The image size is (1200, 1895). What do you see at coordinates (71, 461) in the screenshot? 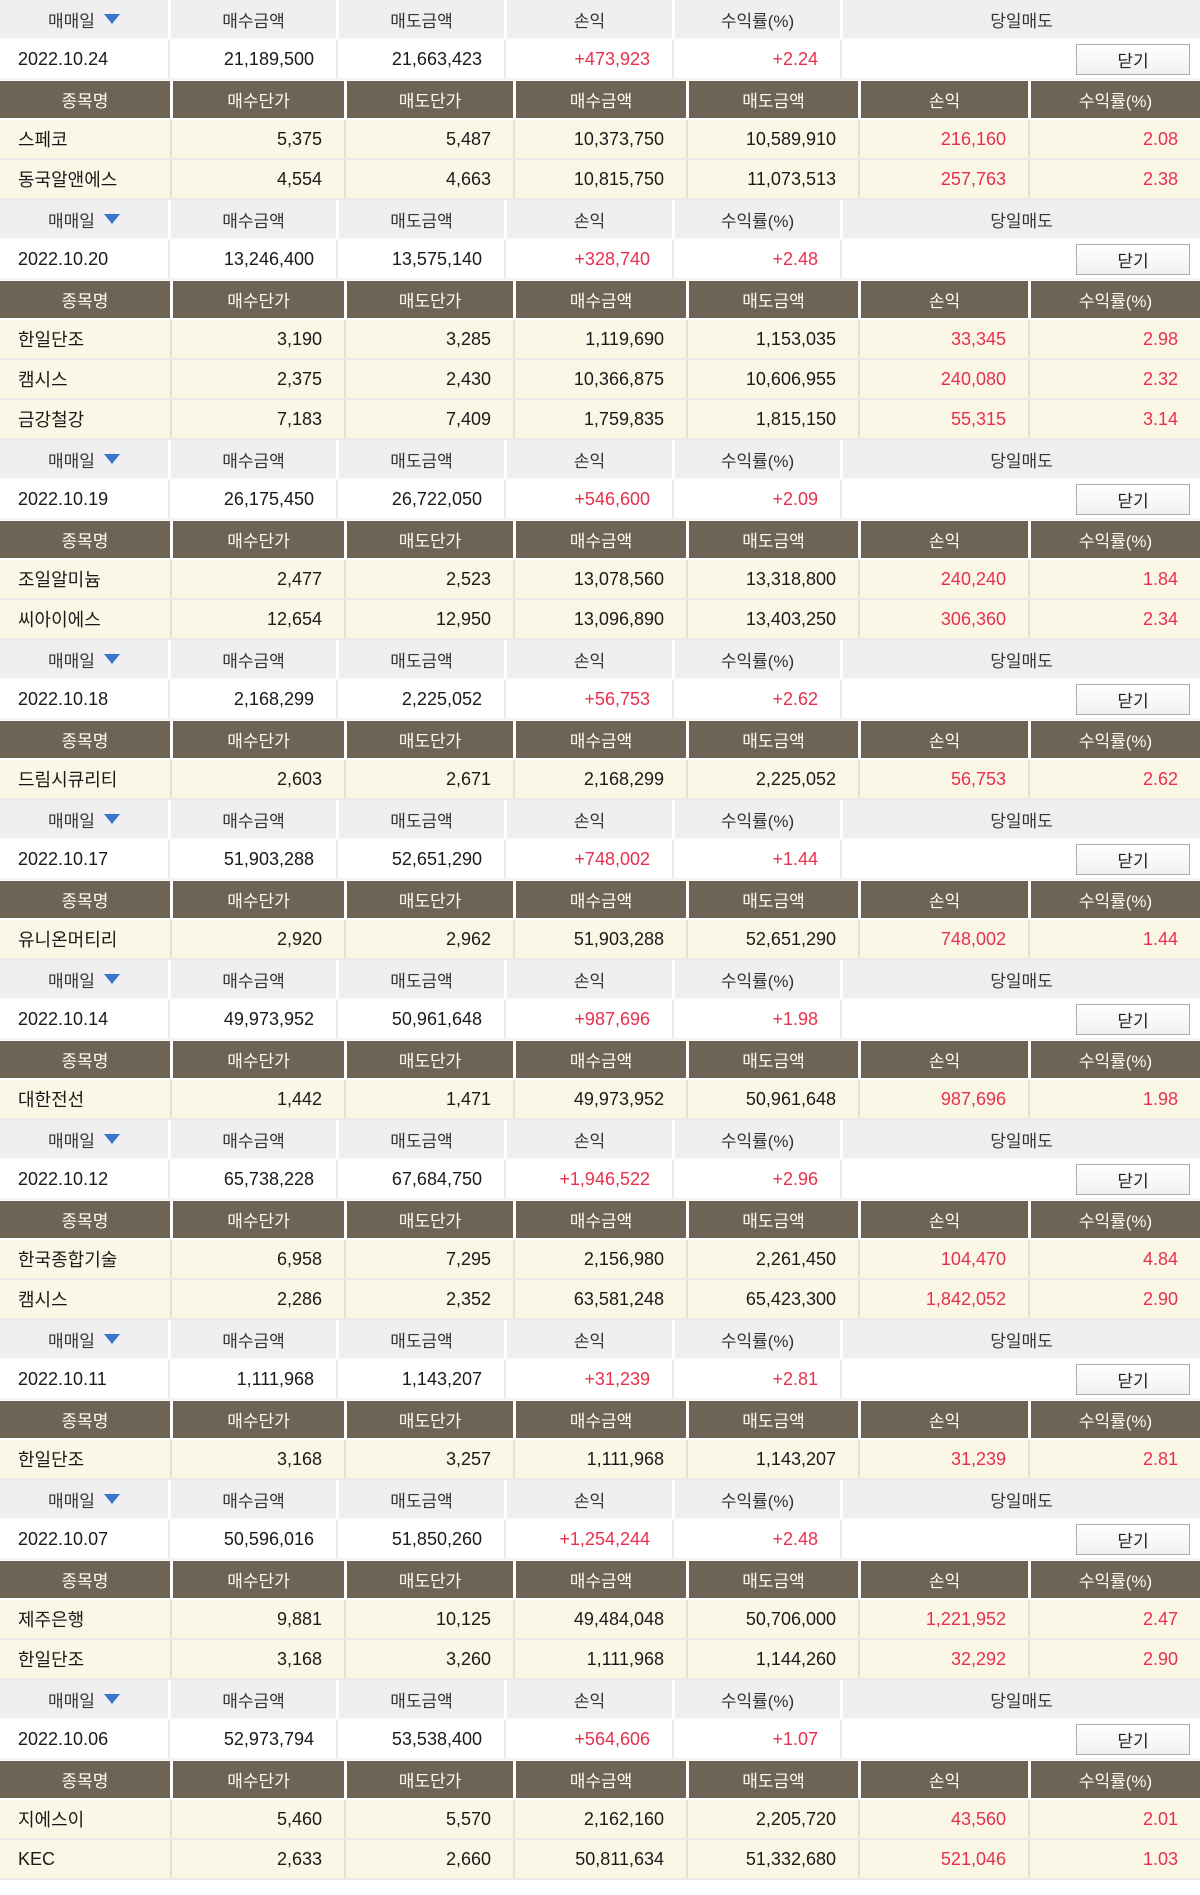
I see `column-header-trade-date-label: 매매일` at bounding box center [71, 461].